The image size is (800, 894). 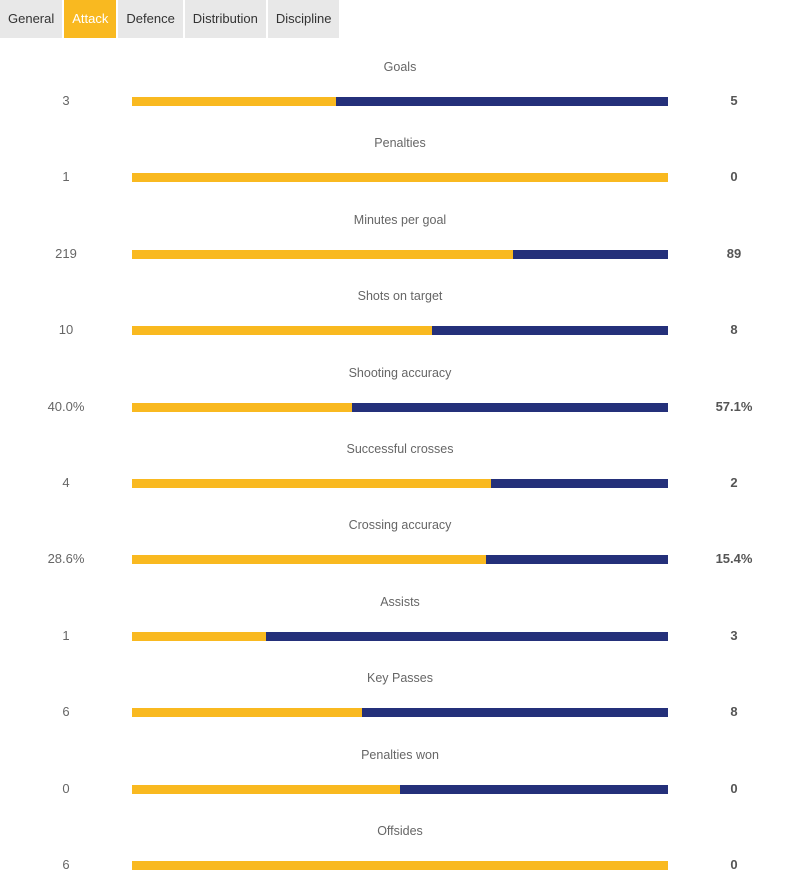 I want to click on stat-label: Key Passes, so click(x=399, y=678).